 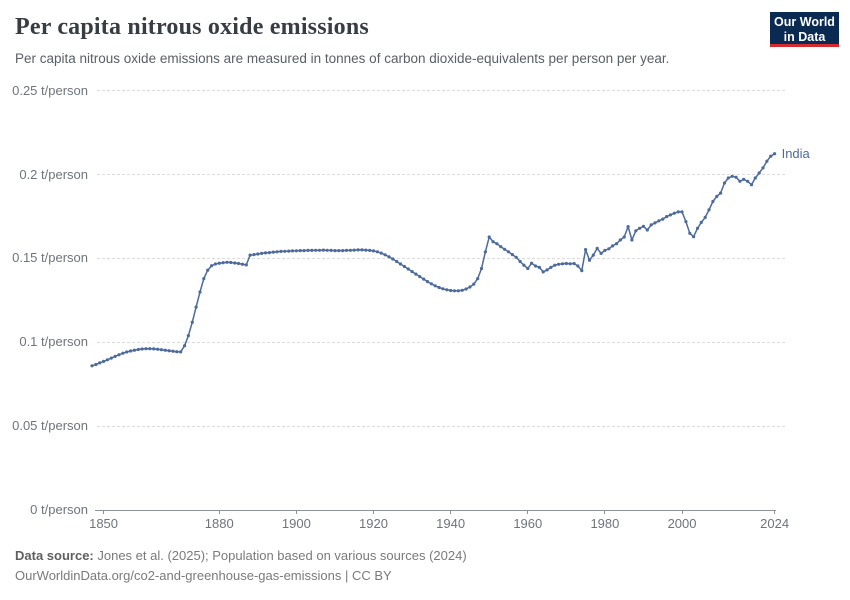 I want to click on x-axis-tick-label: 1900, so click(x=296, y=523).